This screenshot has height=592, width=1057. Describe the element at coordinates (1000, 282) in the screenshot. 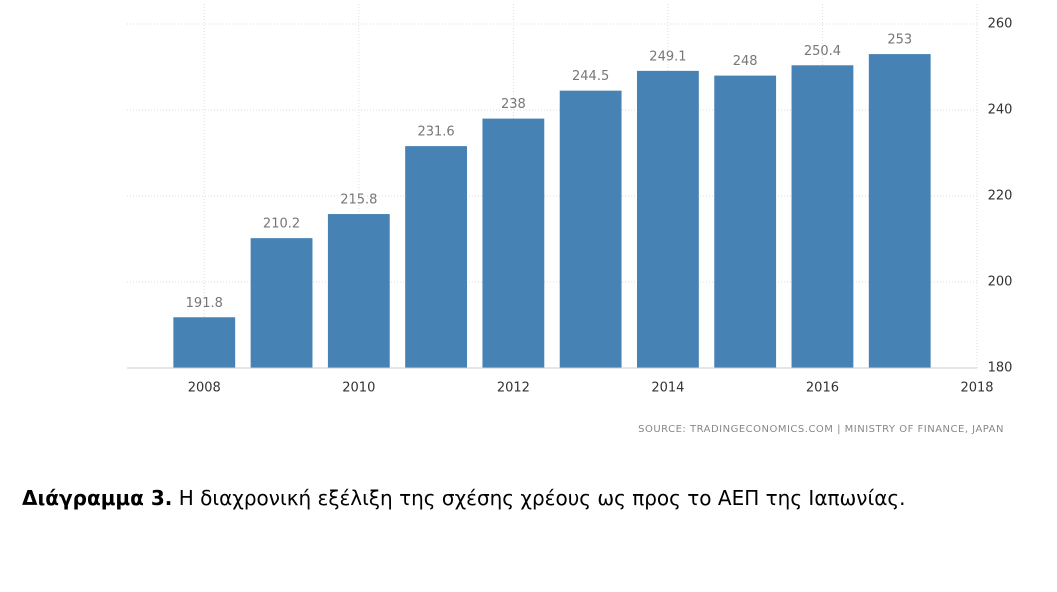

I see `y-tick-label: 200` at that location.